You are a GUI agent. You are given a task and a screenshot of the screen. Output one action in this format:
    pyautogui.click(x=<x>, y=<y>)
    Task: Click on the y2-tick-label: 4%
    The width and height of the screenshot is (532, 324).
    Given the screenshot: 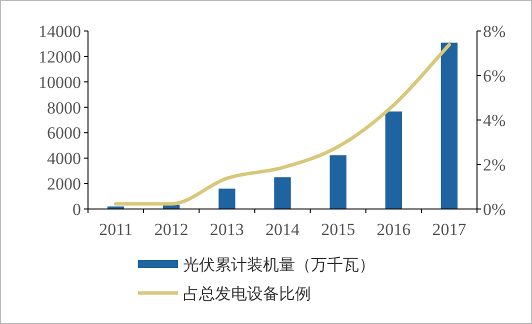 What is the action you would take?
    pyautogui.click(x=494, y=120)
    